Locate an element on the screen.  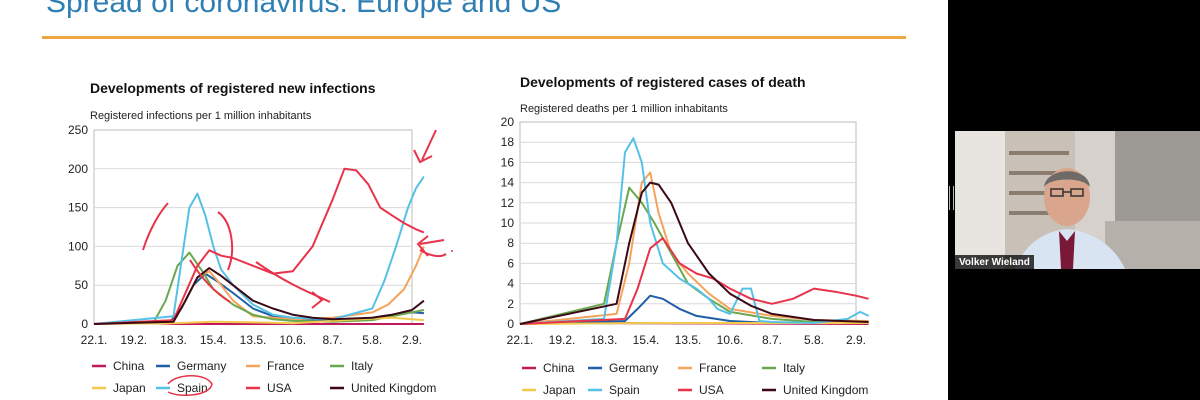
plot-frame is located at coordinates (253, 227).